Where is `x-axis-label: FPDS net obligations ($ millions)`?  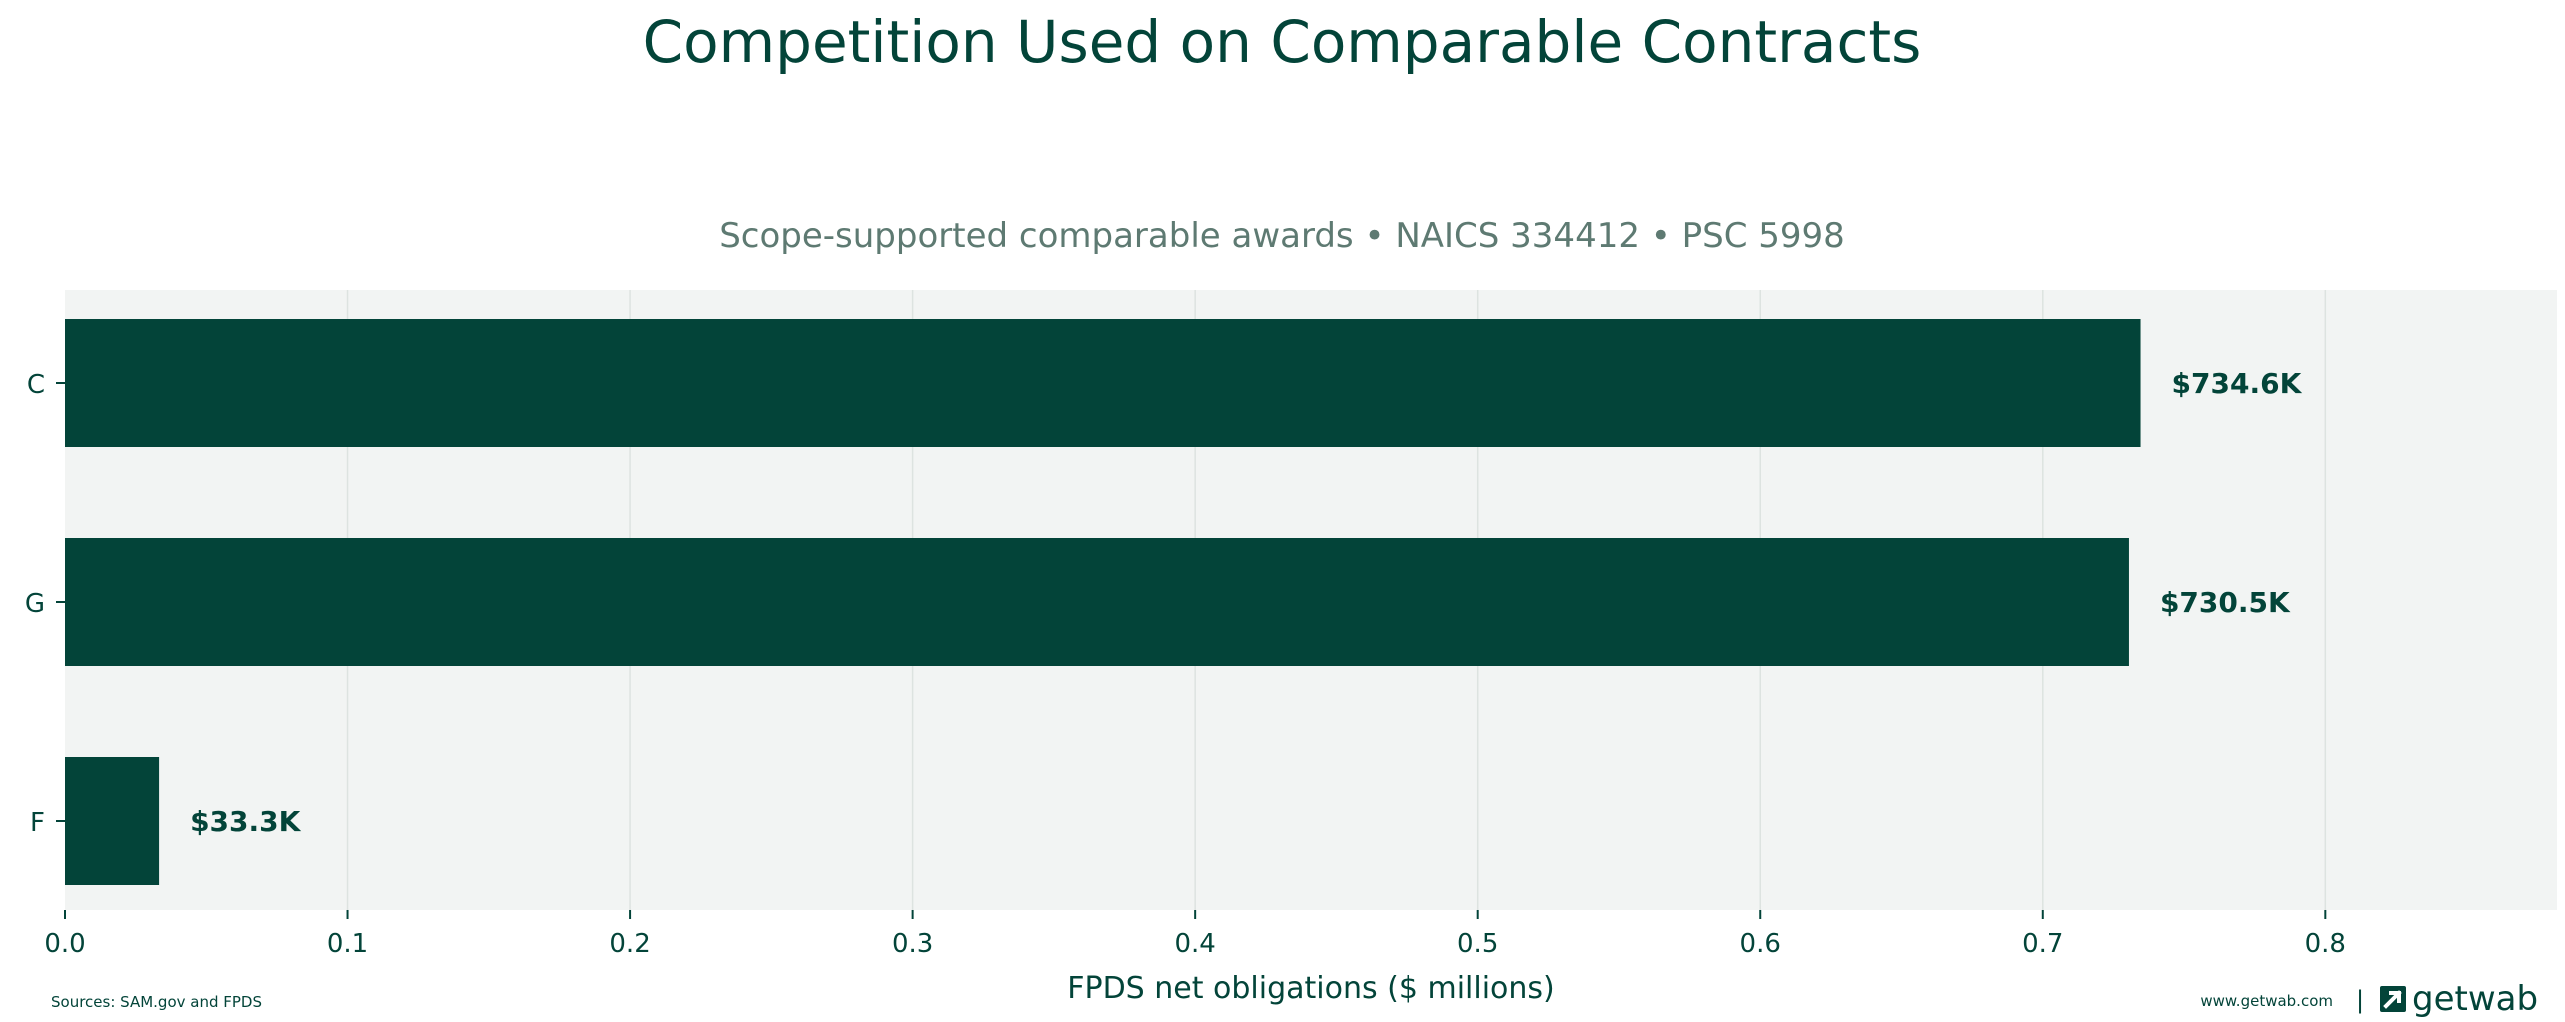 x-axis-label: FPDS net obligations ($ millions) is located at coordinates (1311, 988).